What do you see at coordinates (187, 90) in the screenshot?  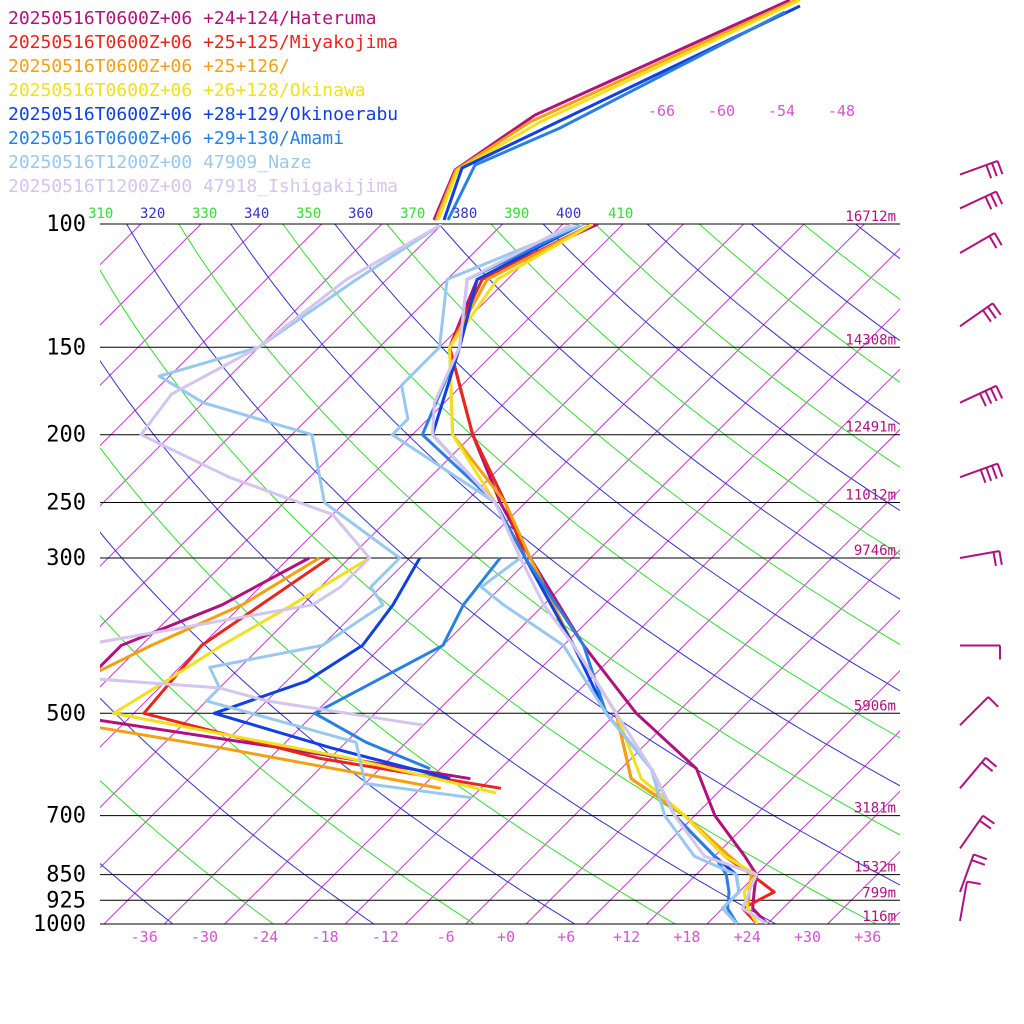 I see `legend-entry: 20250516T0600Z+06 +26+128/Okinawa` at bounding box center [187, 90].